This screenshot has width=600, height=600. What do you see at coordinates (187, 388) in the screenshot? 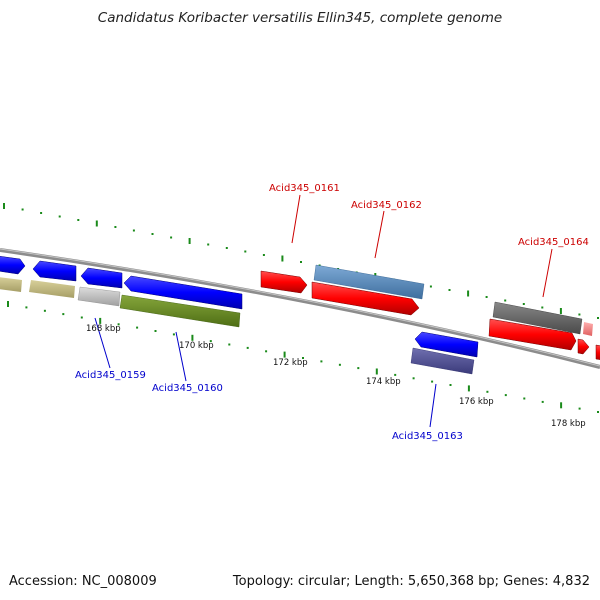
I see `gene-label: Acid345_0160` at bounding box center [187, 388].